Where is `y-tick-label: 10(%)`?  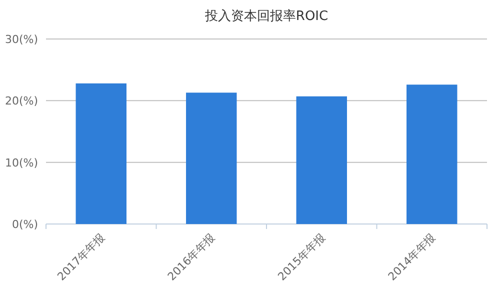
y-tick-label: 10(%) is located at coordinates (21, 163).